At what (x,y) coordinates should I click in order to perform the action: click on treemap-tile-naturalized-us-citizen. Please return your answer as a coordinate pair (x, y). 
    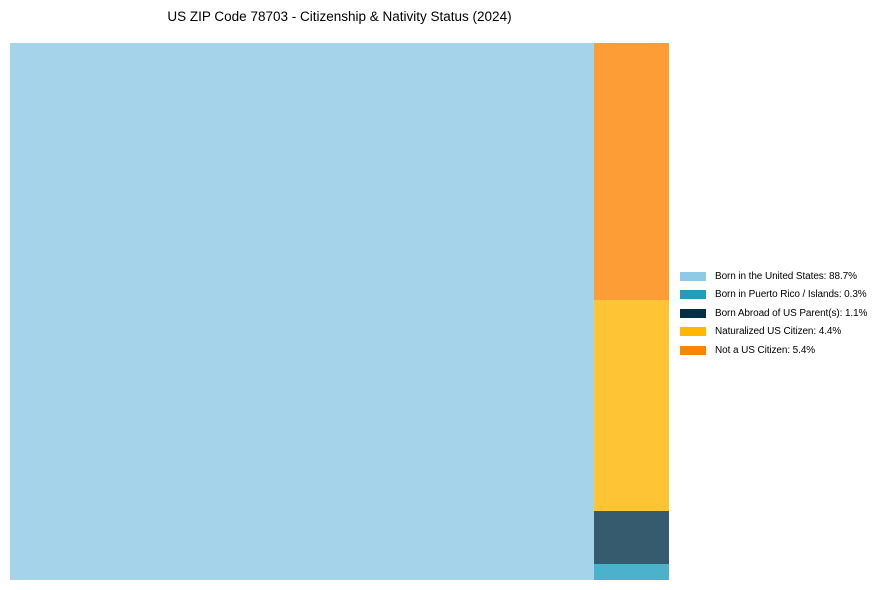
    Looking at the image, I should click on (631, 405).